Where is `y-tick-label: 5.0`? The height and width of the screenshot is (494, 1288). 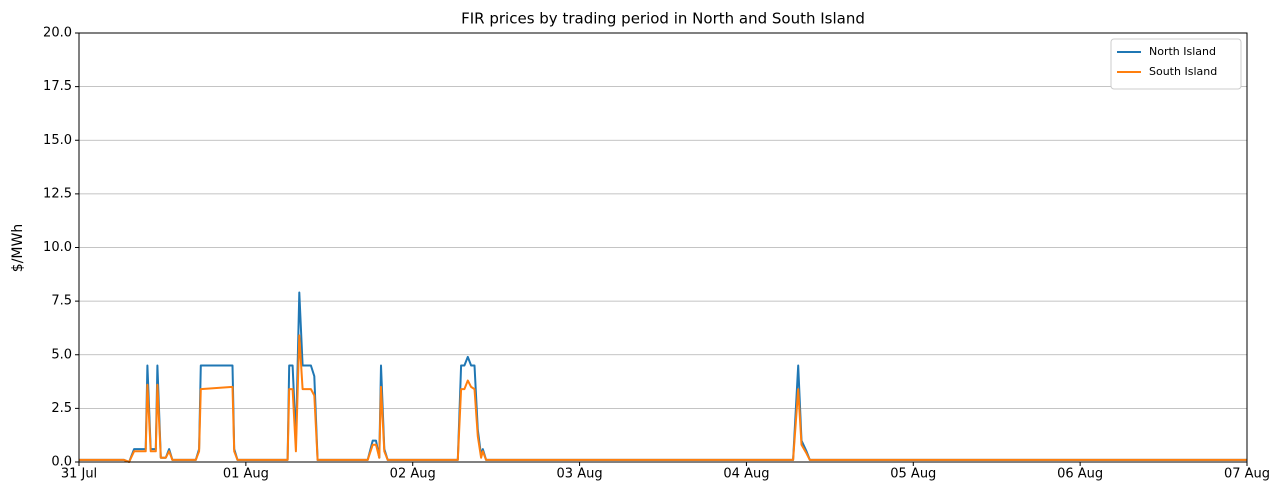
y-tick-label: 5.0 is located at coordinates (61, 354).